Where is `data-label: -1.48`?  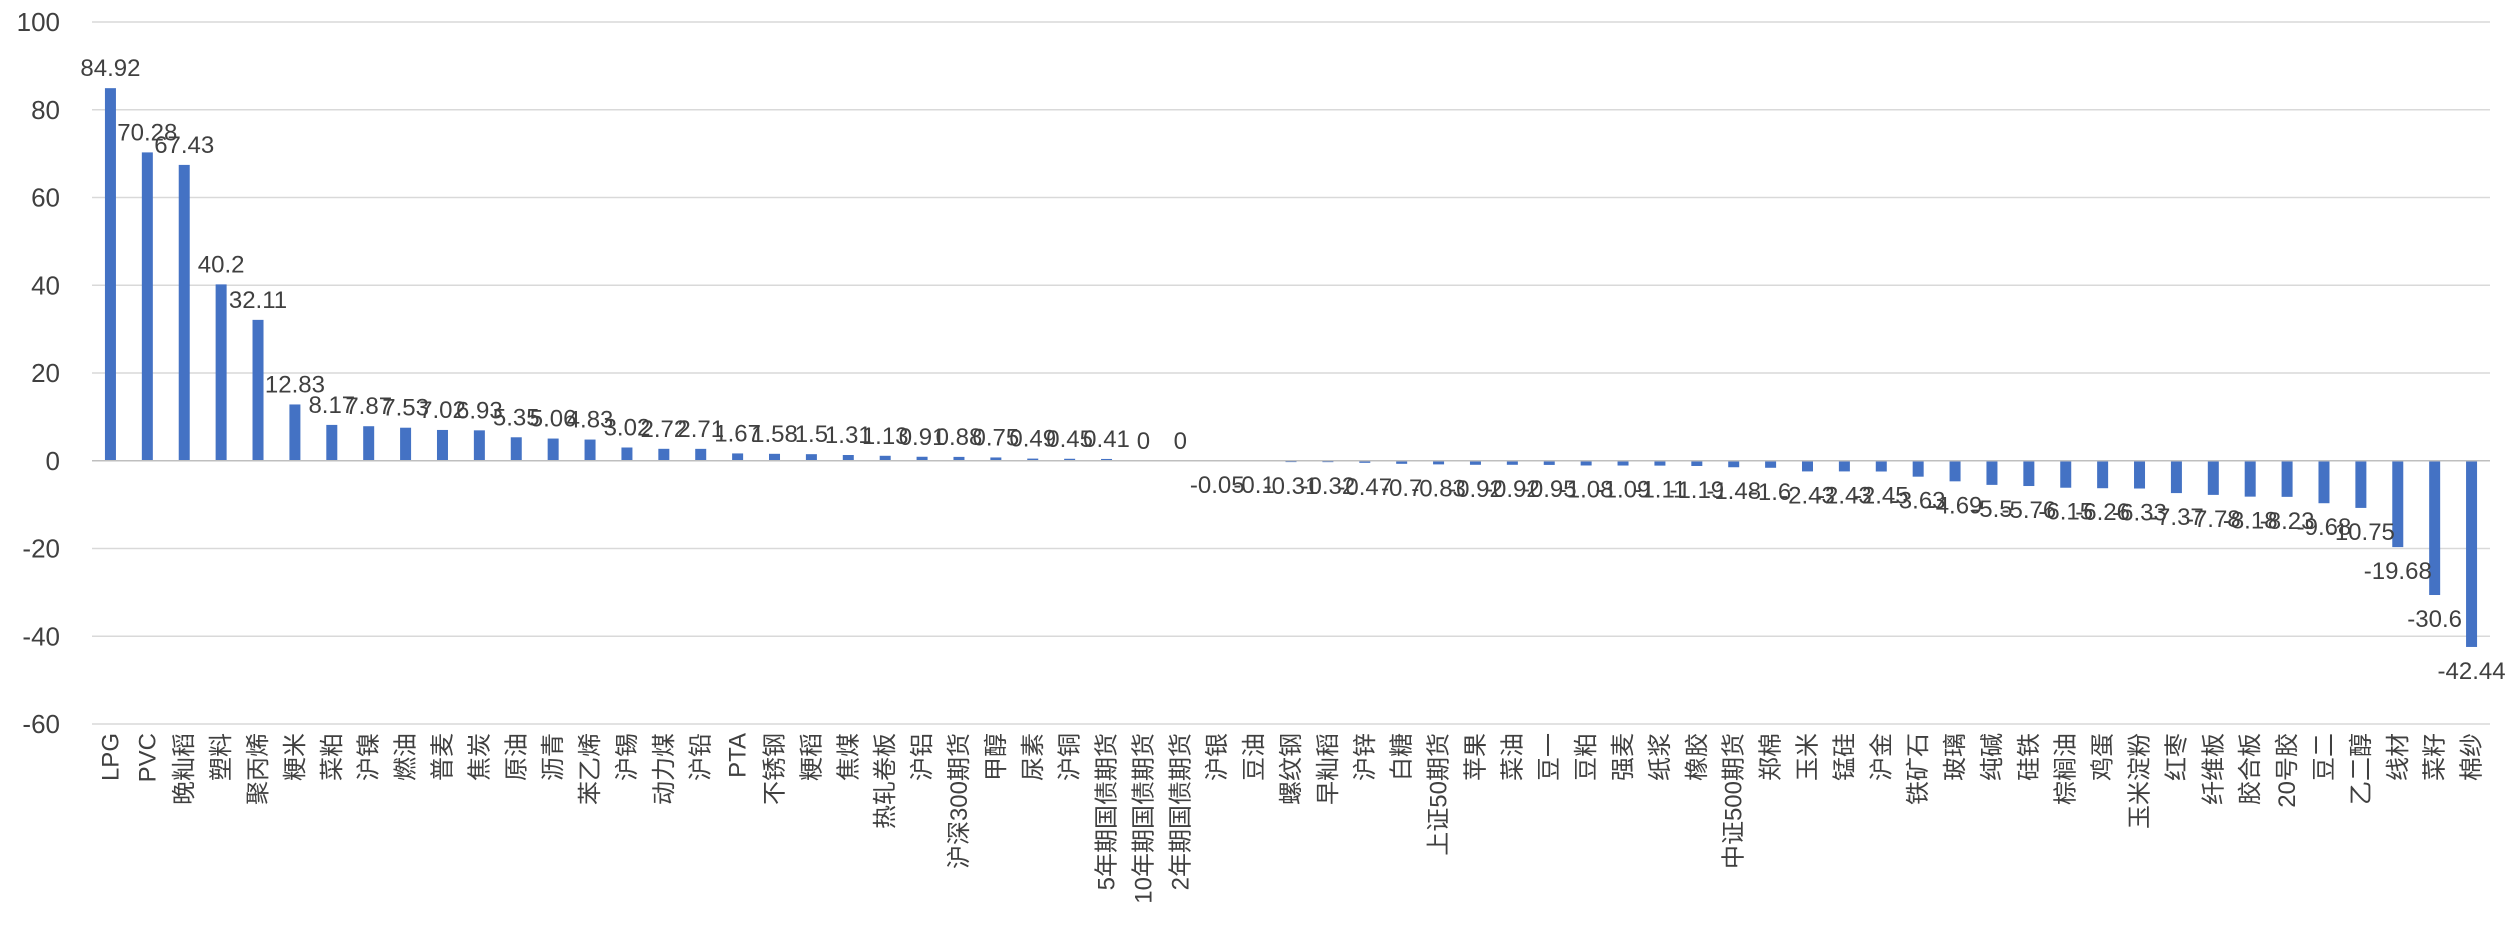 data-label: -1.48 is located at coordinates (1733, 491).